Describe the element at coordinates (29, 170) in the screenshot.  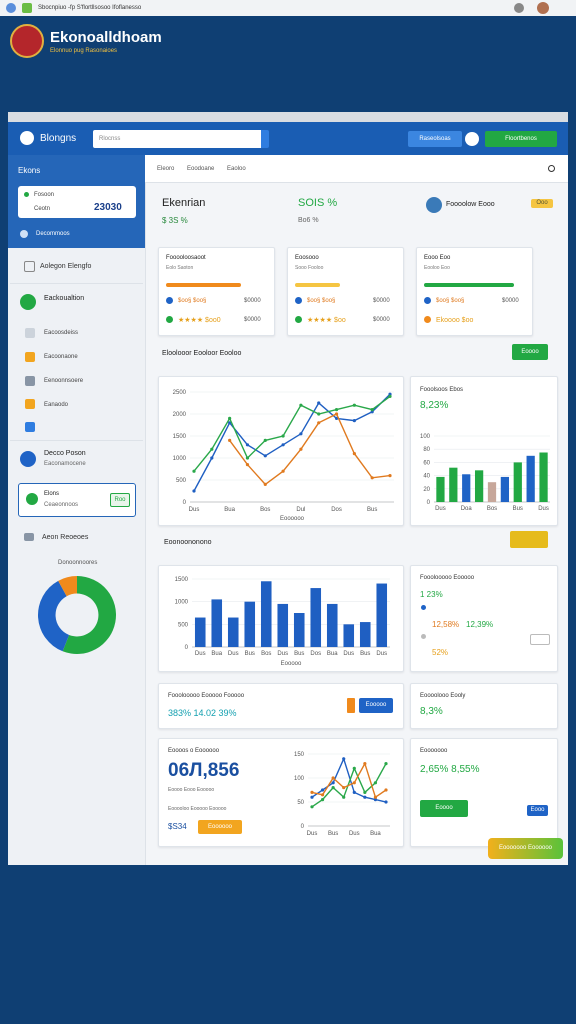
I see `sidebar-title: Ekons` at that location.